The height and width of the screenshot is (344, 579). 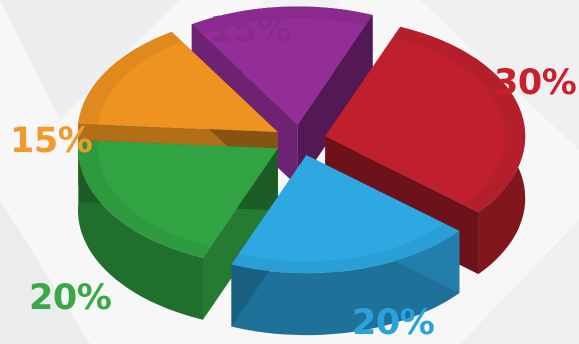 I want to click on slice-side-blue, so click(x=345, y=283).